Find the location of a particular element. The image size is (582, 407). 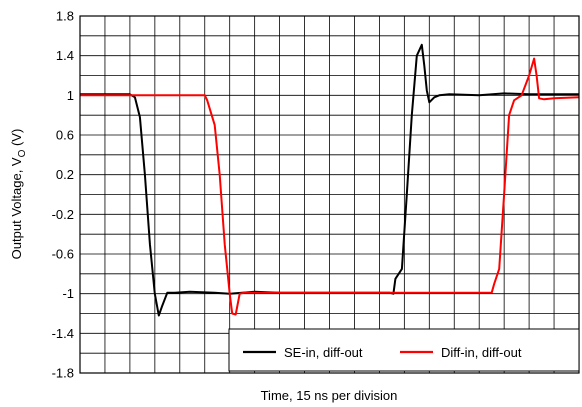

legend-label-diff-in: Diff-in, diff-out is located at coordinates (481, 352).